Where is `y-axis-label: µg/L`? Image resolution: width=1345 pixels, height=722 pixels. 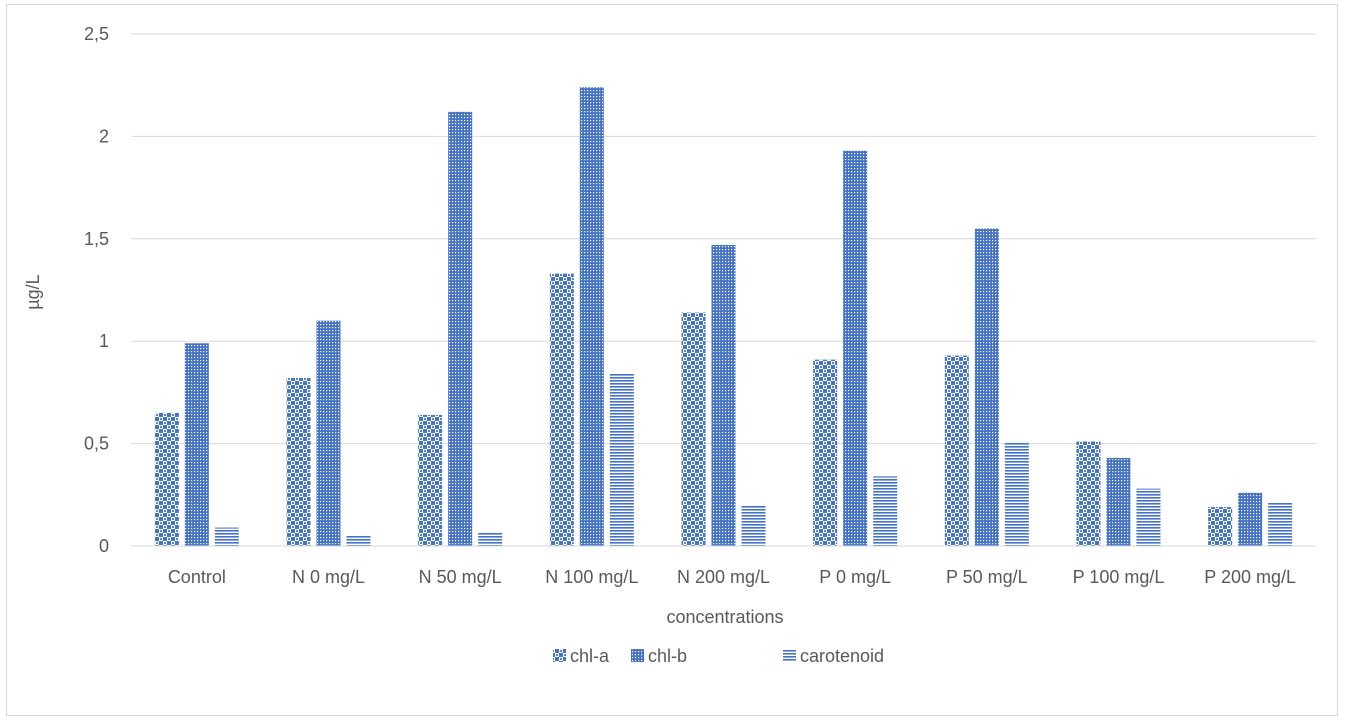 y-axis-label: µg/L is located at coordinates (33, 291).